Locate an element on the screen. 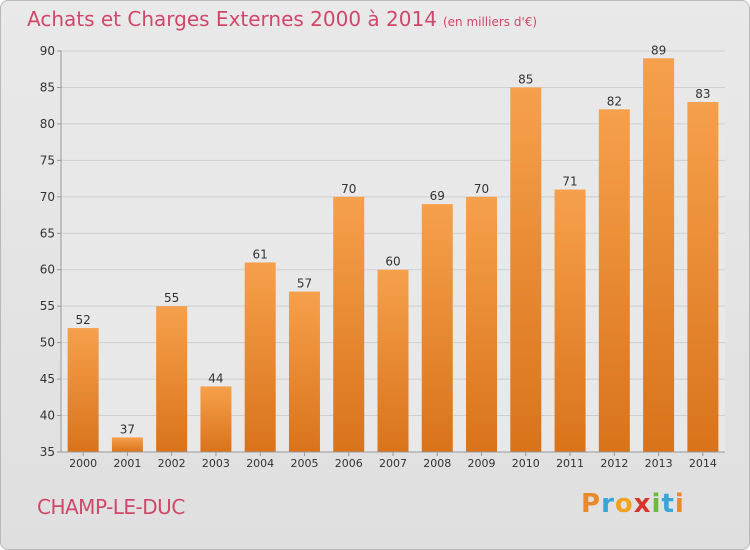 This screenshot has width=750, height=550. bar-2004 is located at coordinates (260, 357).